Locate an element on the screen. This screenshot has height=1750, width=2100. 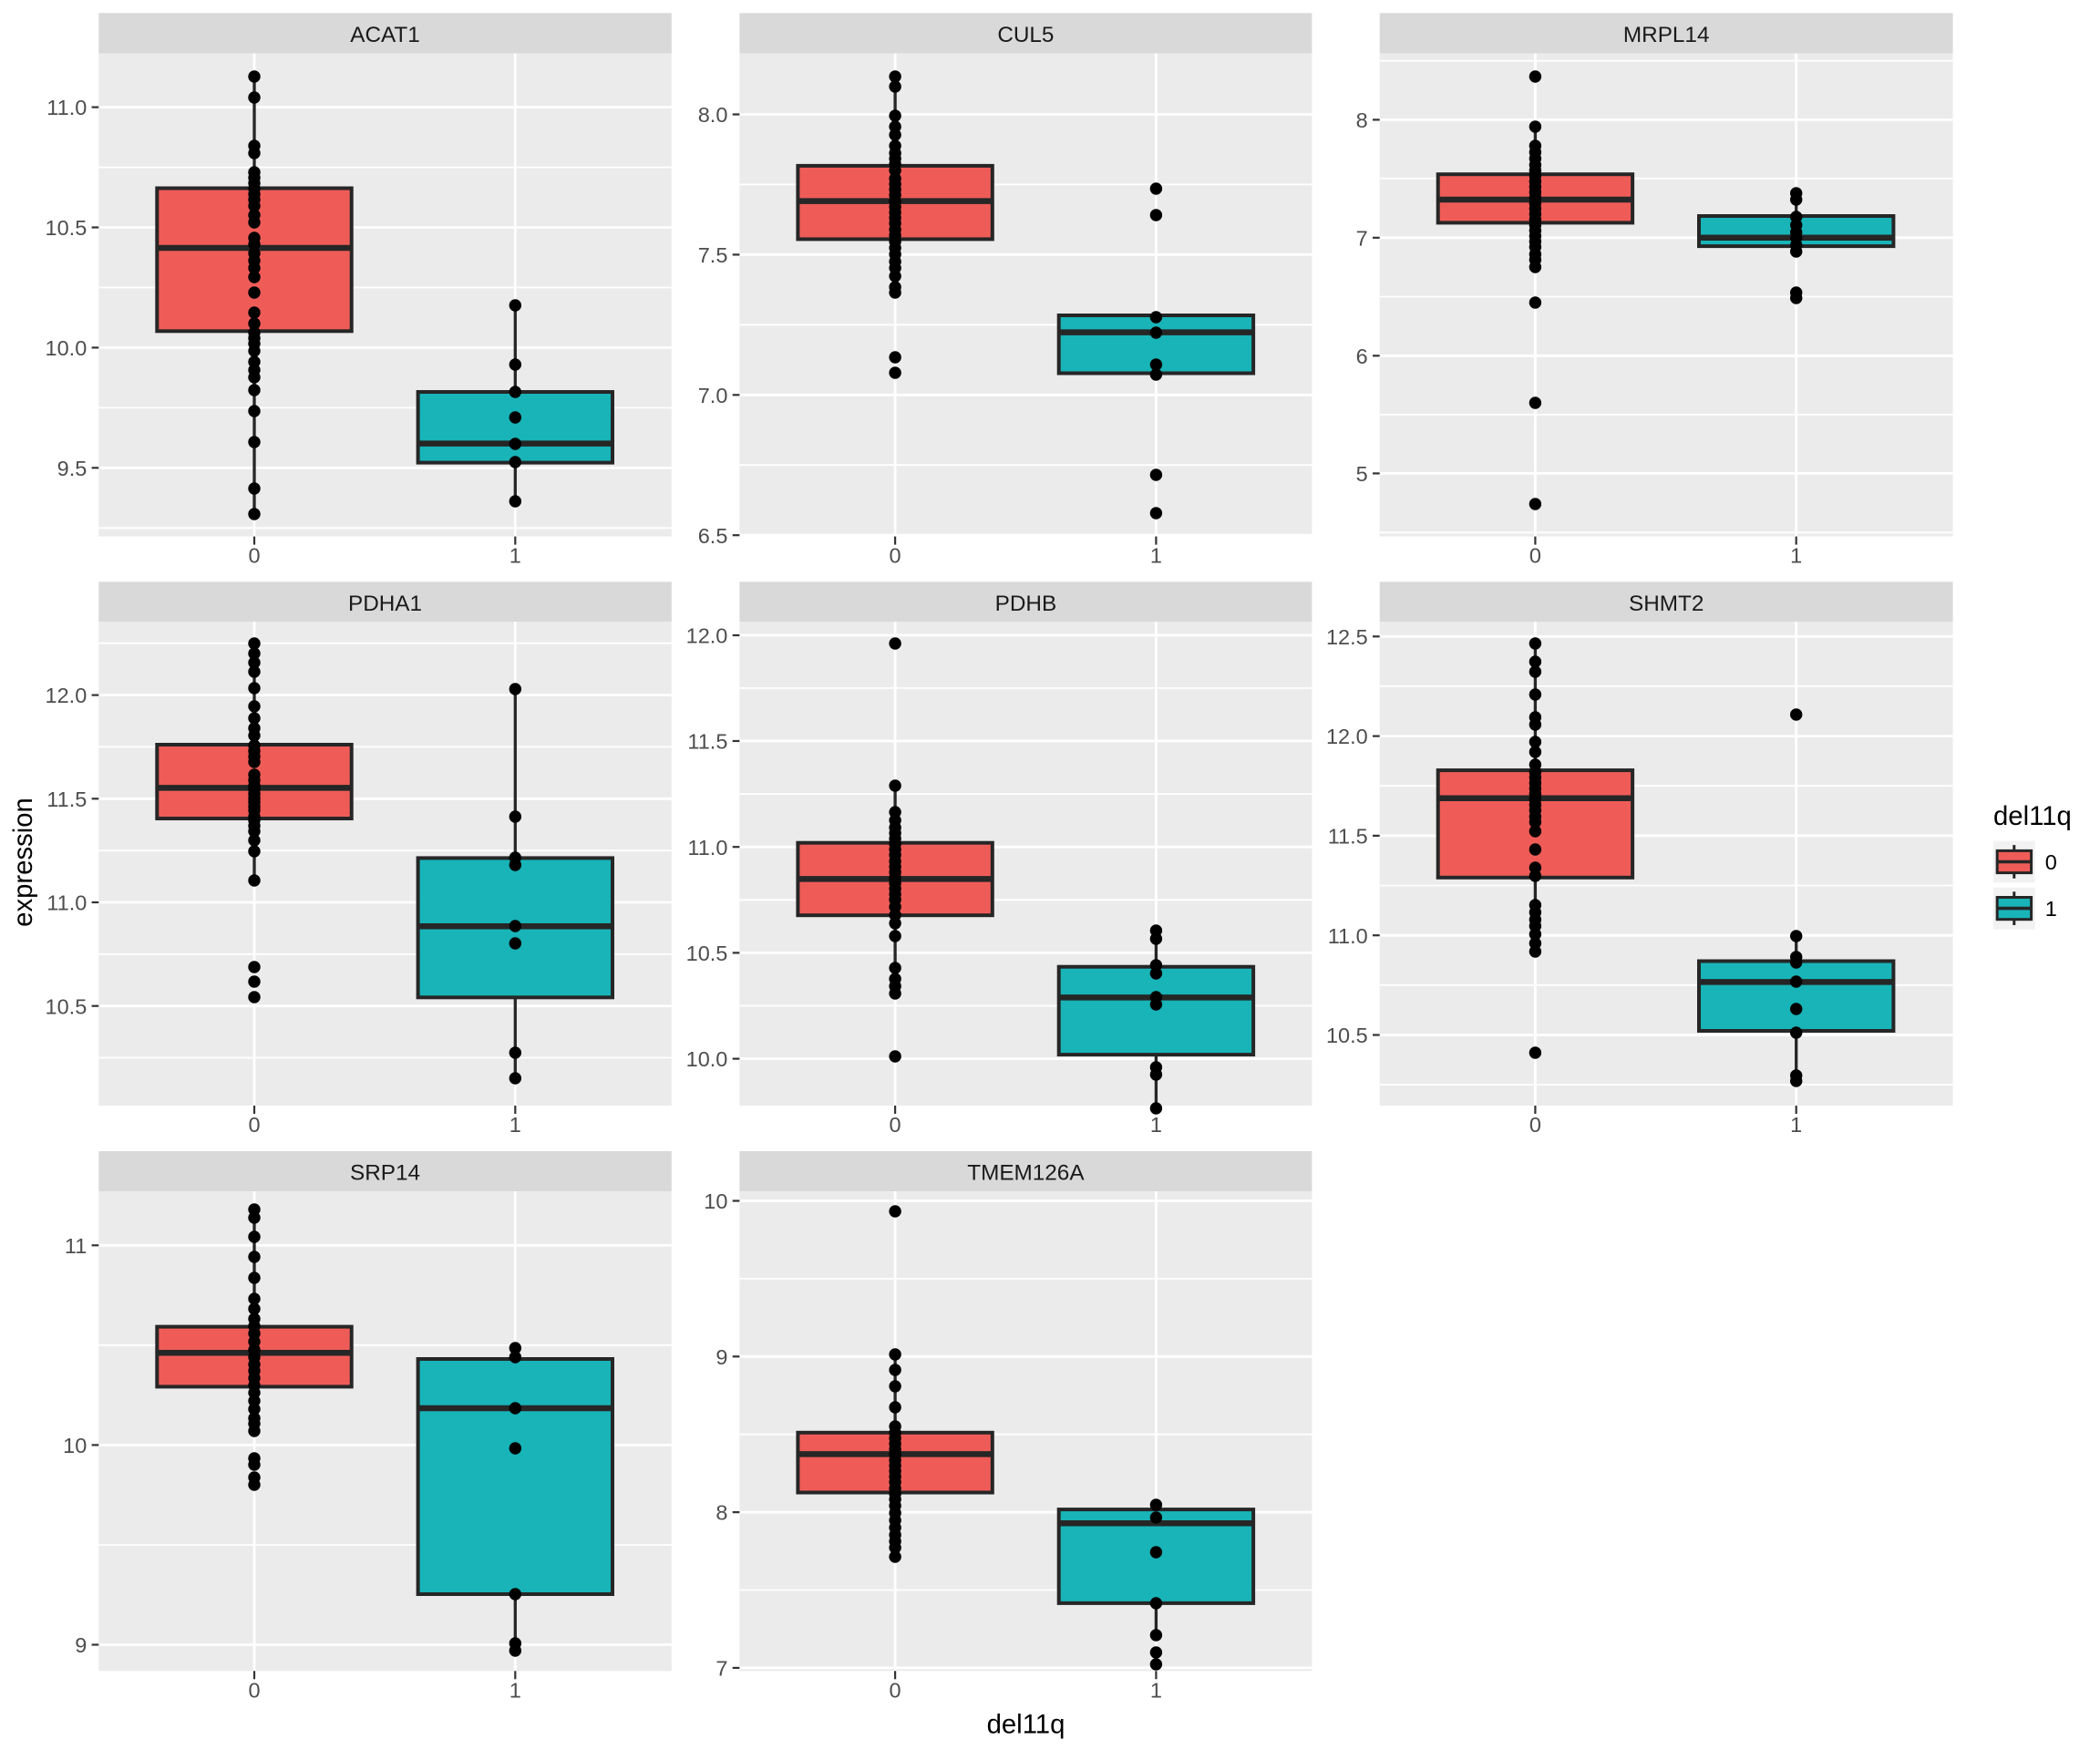
svg-text: expression is located at coordinates (23, 863).